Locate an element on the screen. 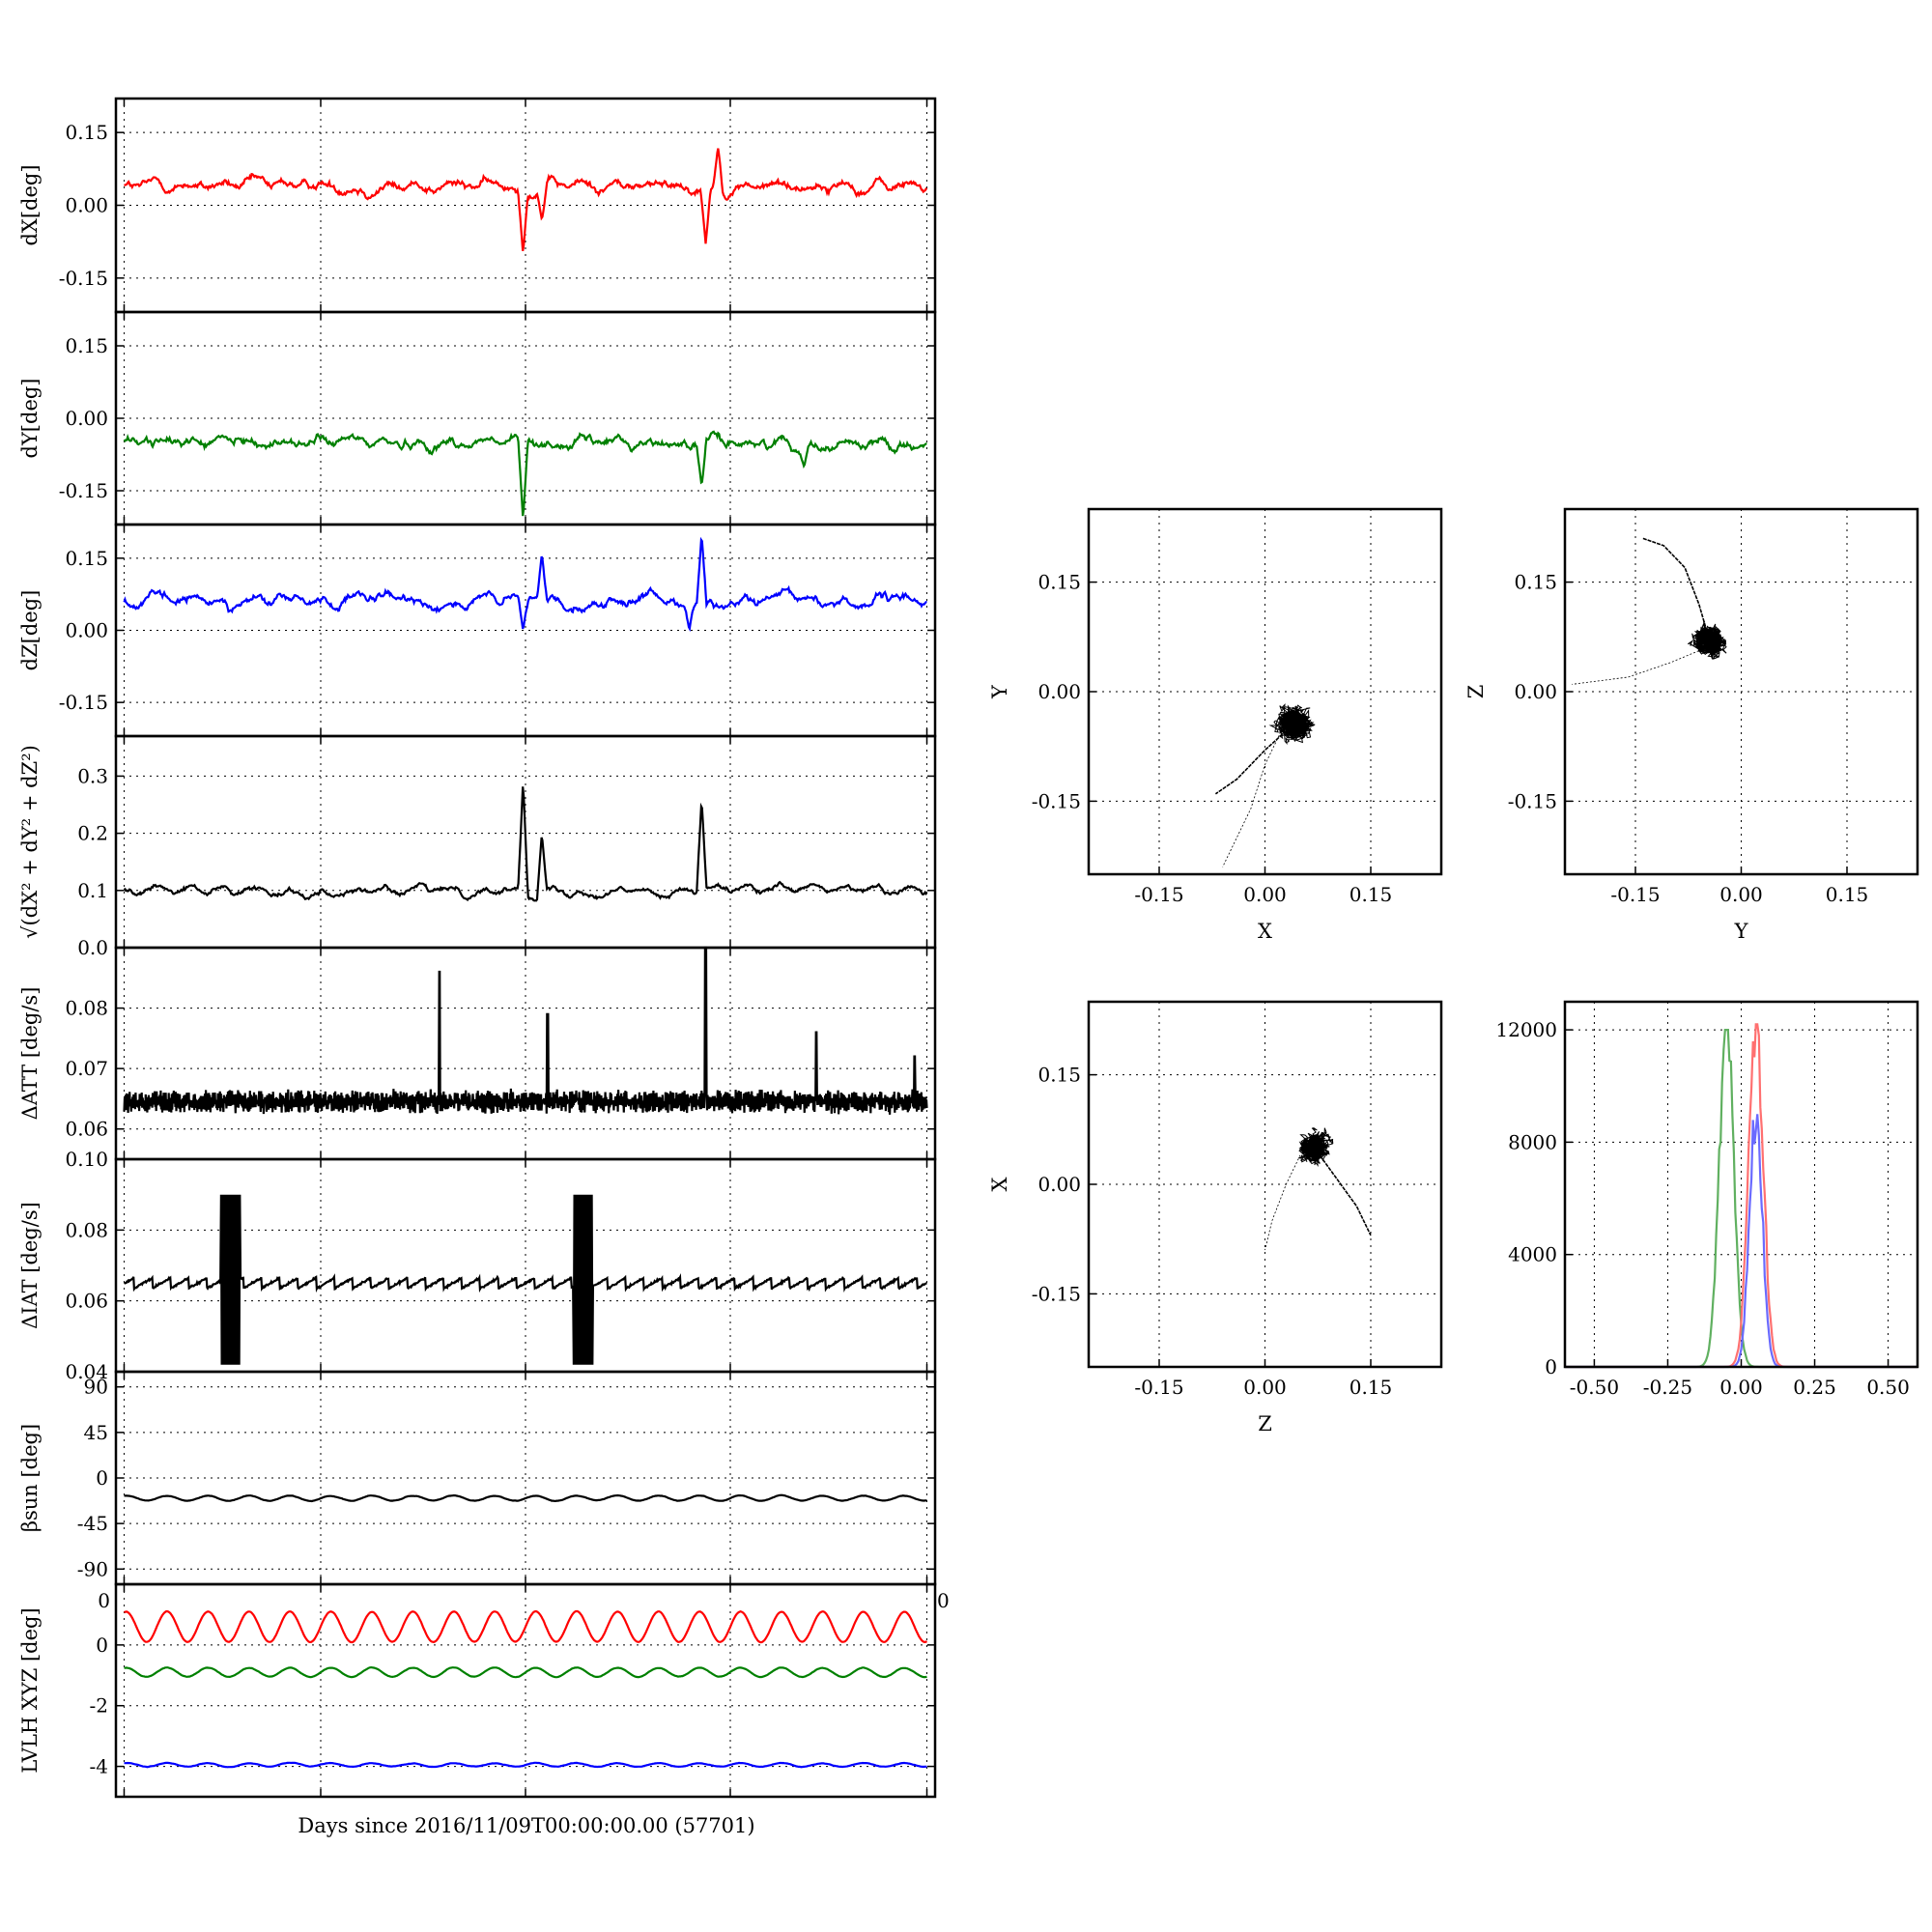 The height and width of the screenshot is (1932, 1932). ytick-label: -45 is located at coordinates (92, 1523).